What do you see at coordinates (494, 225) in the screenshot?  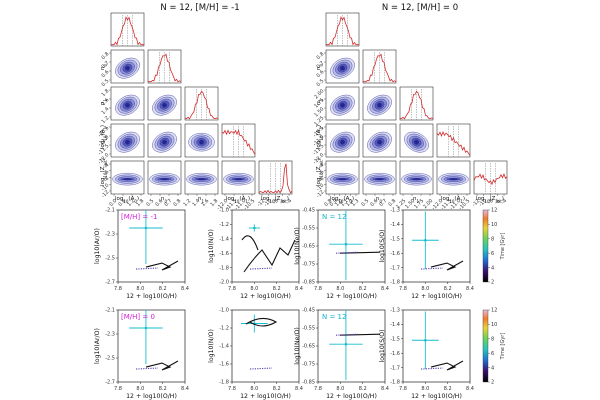 I see `colorbar-tick-label: 10` at bounding box center [494, 225].